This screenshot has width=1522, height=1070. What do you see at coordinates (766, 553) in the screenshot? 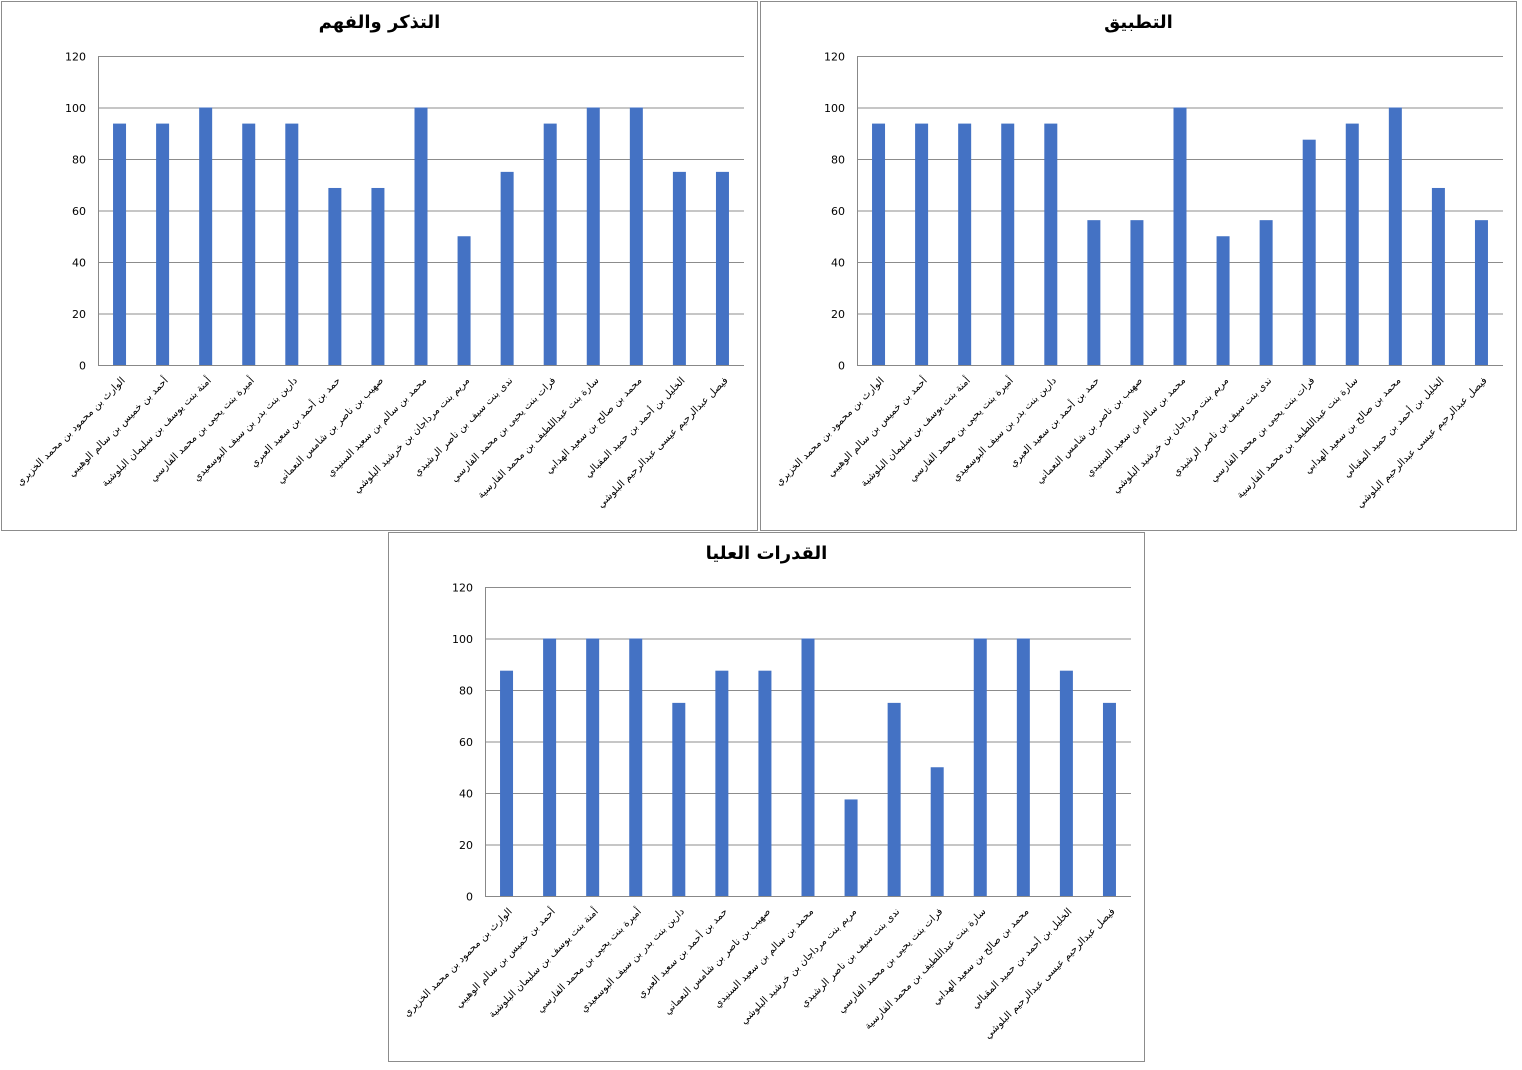
I see `chart-title: القدرات العليا` at bounding box center [766, 553].